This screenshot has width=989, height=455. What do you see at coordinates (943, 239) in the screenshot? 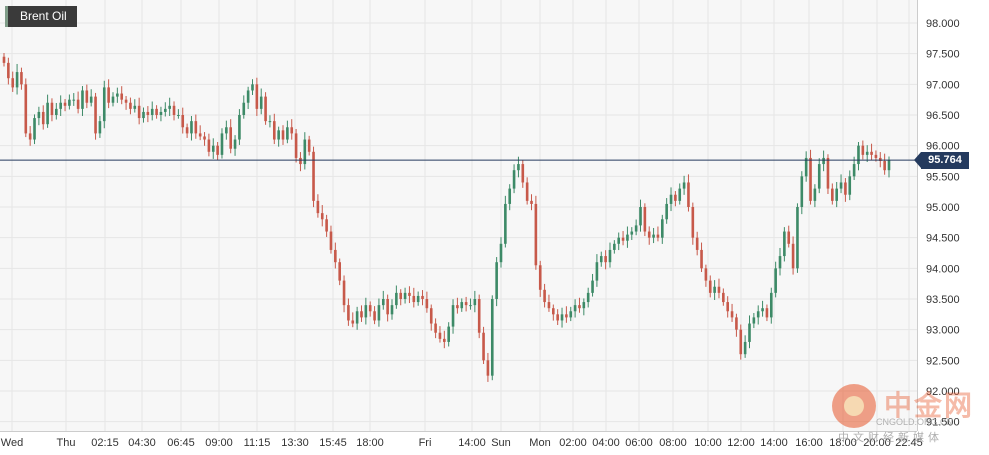
I see `y-tick-label: 94.500` at bounding box center [943, 239].